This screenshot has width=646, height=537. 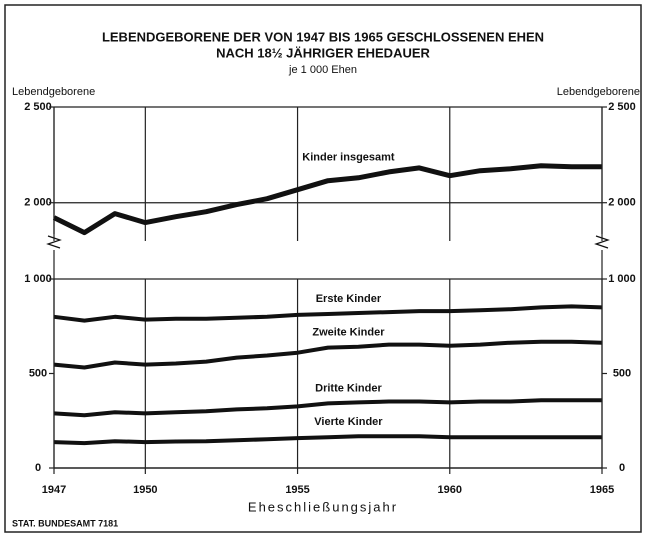 What do you see at coordinates (622, 203) in the screenshot?
I see `y-tick-label-right: 2 000` at bounding box center [622, 203].